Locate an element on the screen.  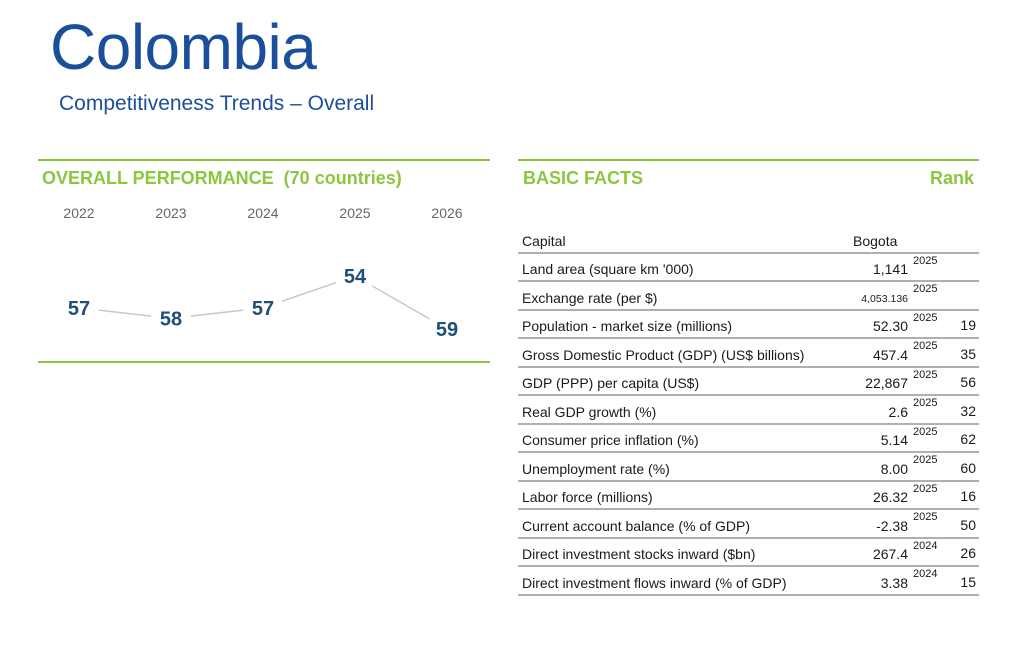
fact-value: 457.4 is located at coordinates (890, 354).